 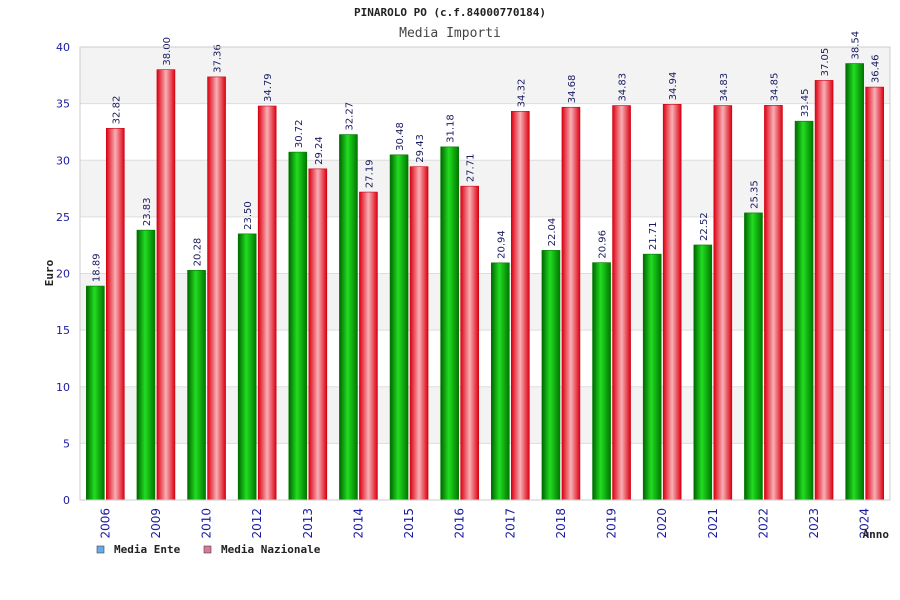 I want to click on bar-media-nazionale-2023, so click(x=824, y=290).